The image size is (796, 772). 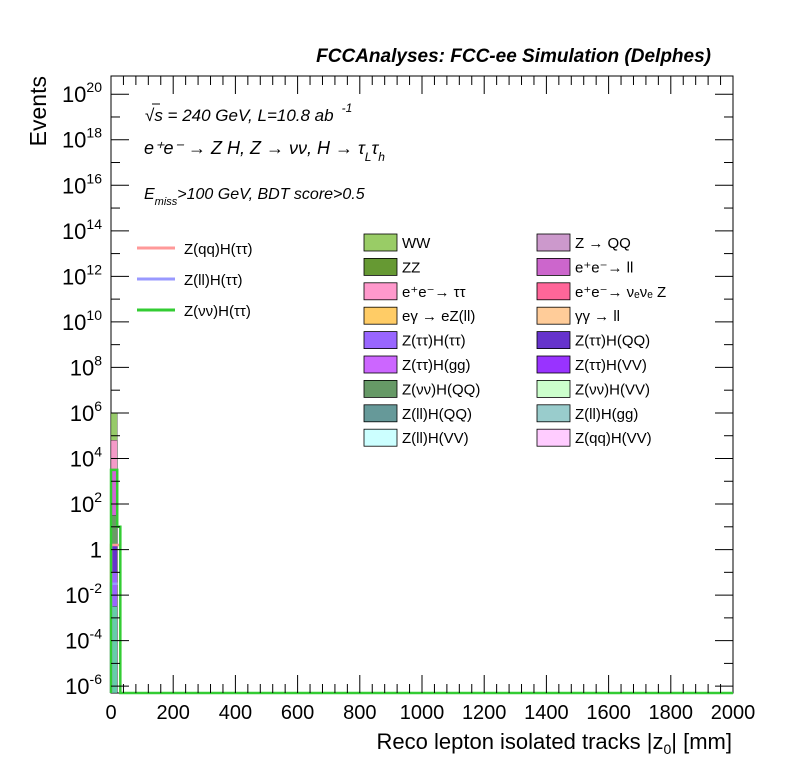 What do you see at coordinates (359, 713) in the screenshot?
I see `x-tick-label: 800` at bounding box center [359, 713].